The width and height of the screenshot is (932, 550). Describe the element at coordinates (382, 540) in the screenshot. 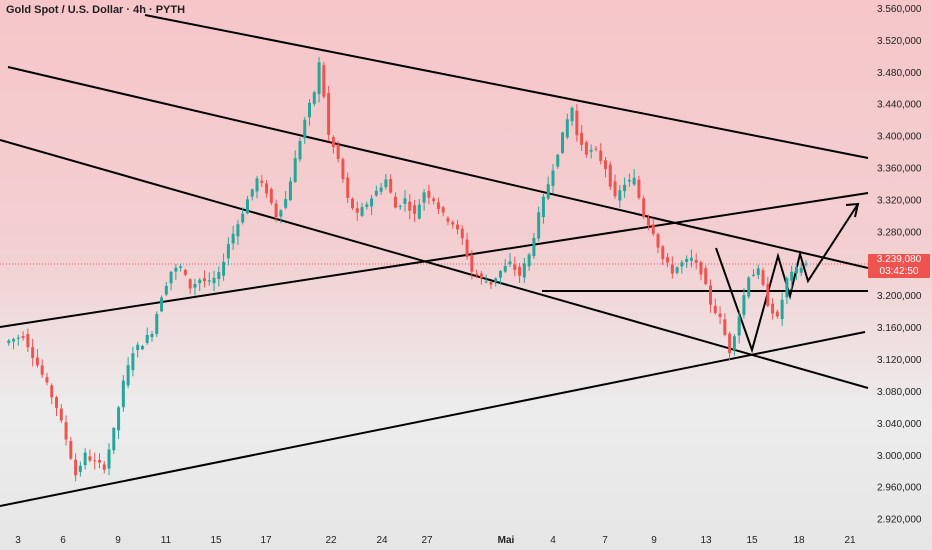

I see `x-tick-label: 24` at that location.